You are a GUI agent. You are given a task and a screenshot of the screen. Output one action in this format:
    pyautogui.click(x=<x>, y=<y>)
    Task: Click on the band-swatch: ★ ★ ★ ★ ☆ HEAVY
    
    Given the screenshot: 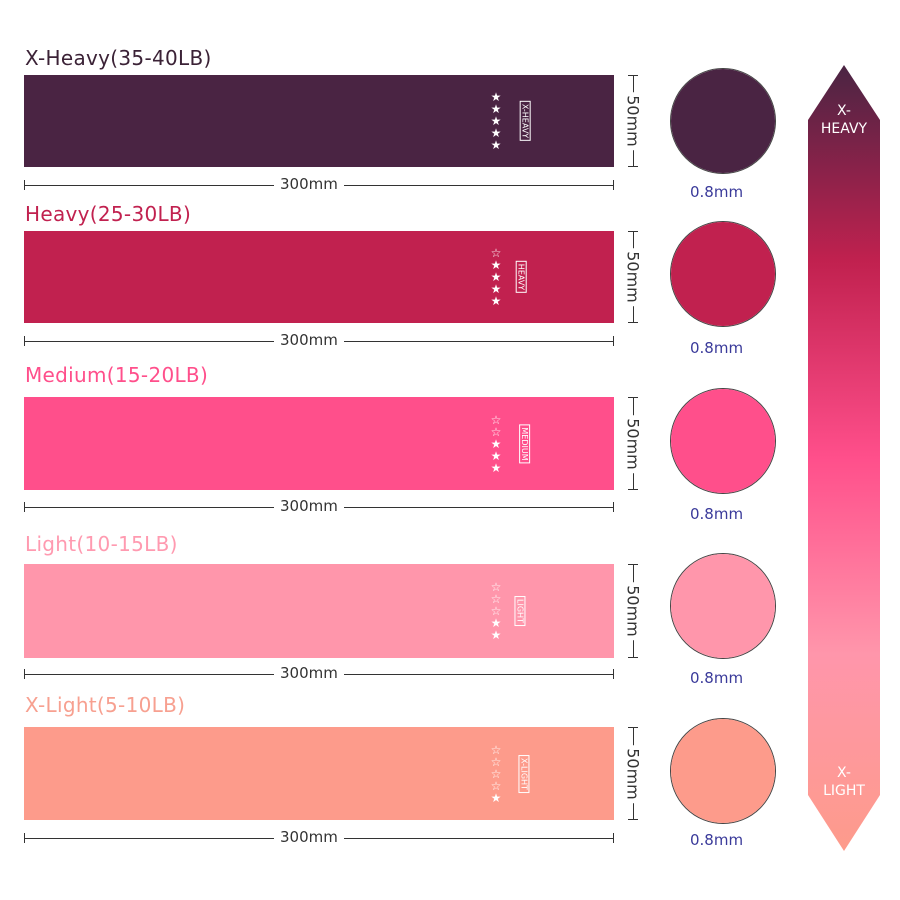 What is the action you would take?
    pyautogui.click(x=319, y=277)
    